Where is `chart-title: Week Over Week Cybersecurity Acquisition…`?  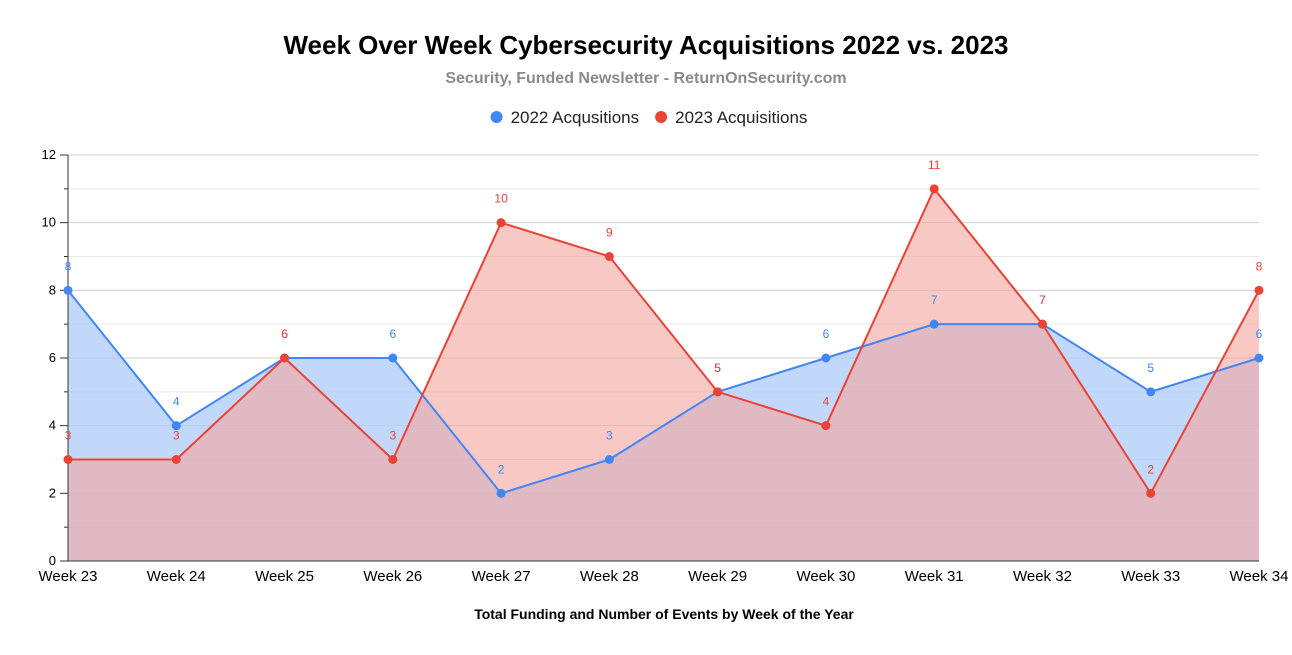
chart-title: Week Over Week Cybersecurity Acquisition… is located at coordinates (645, 45).